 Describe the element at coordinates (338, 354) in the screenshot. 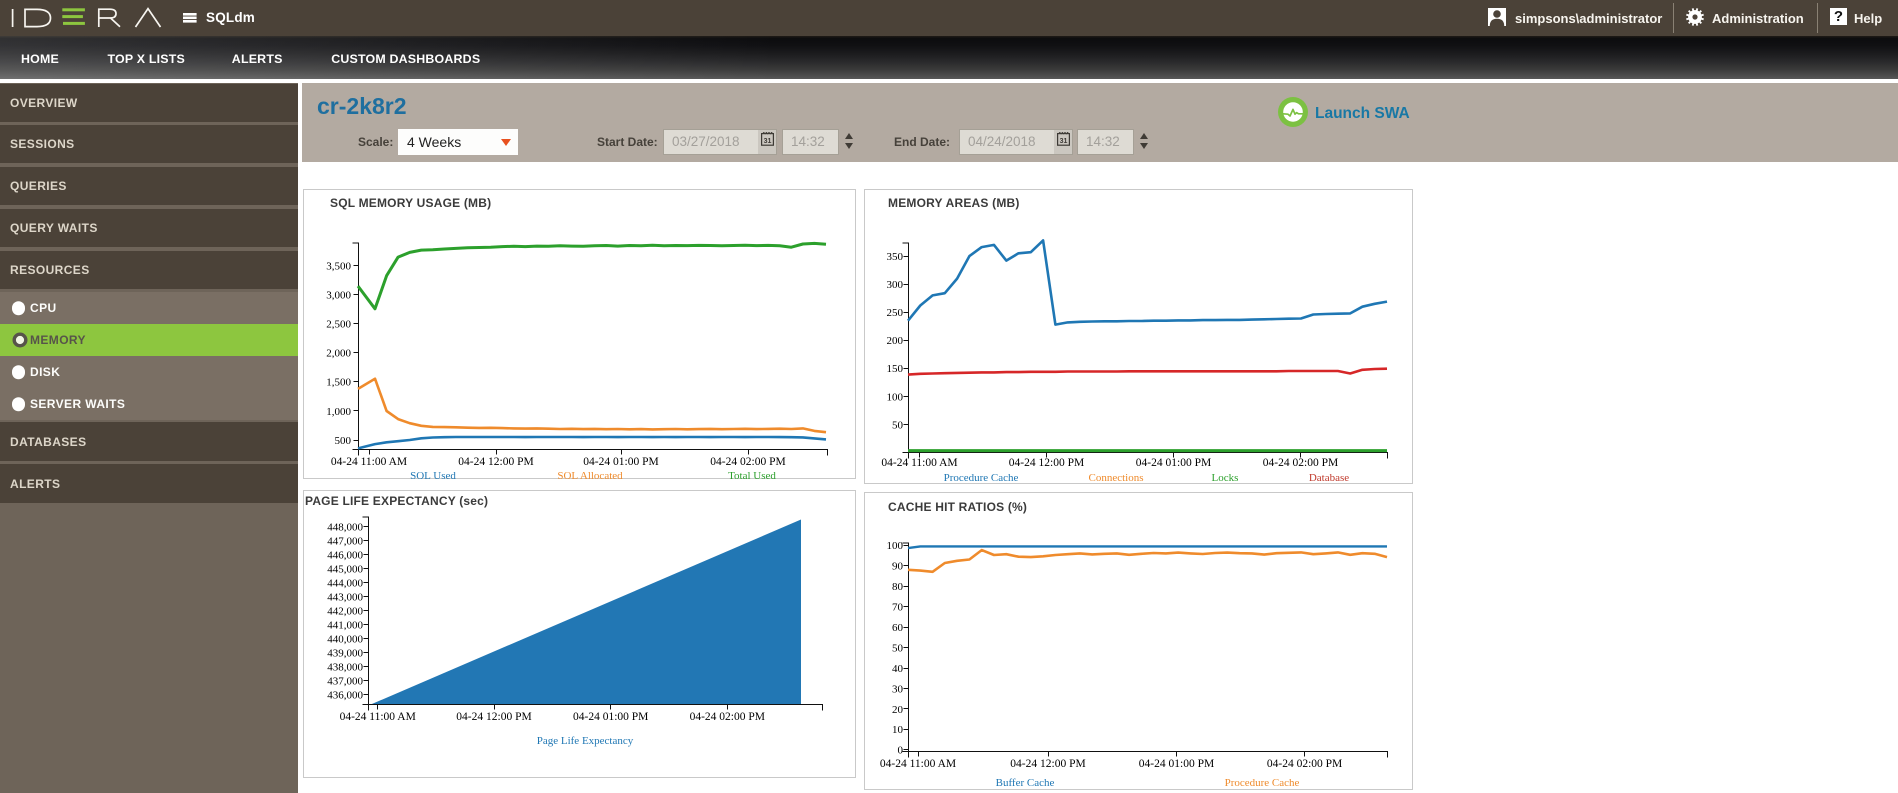

I see `svg-text: 2,000` at that location.